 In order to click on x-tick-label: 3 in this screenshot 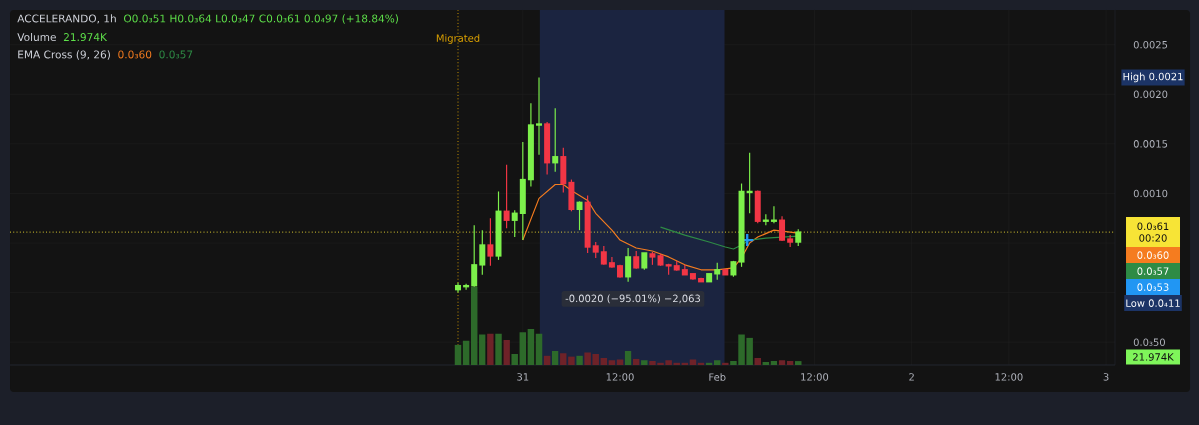, I will do `click(1106, 377)`.